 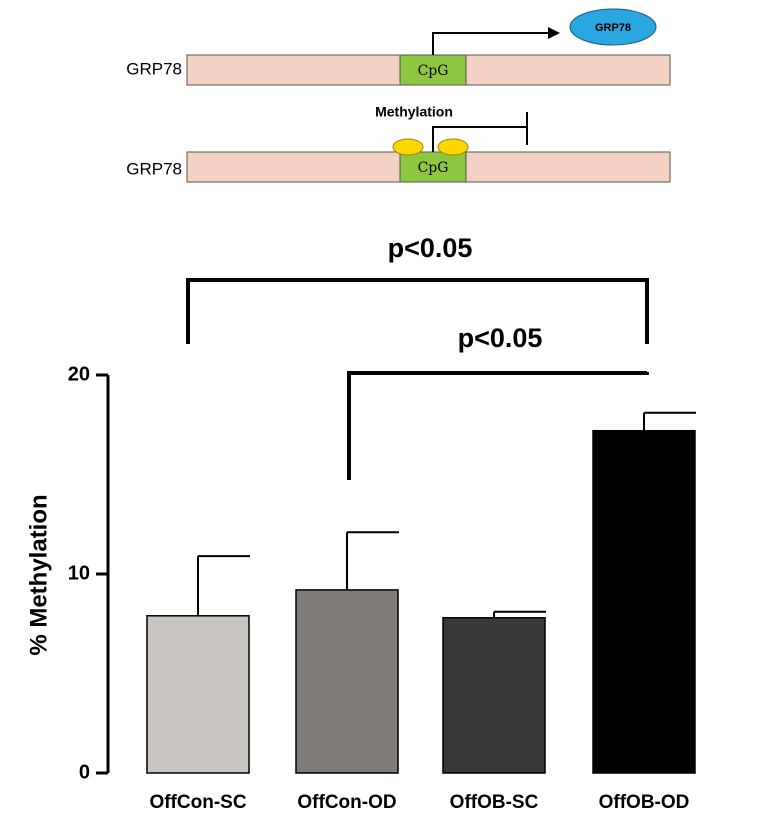 I want to click on x-tick-label: OffCon-SC, so click(x=197, y=802).